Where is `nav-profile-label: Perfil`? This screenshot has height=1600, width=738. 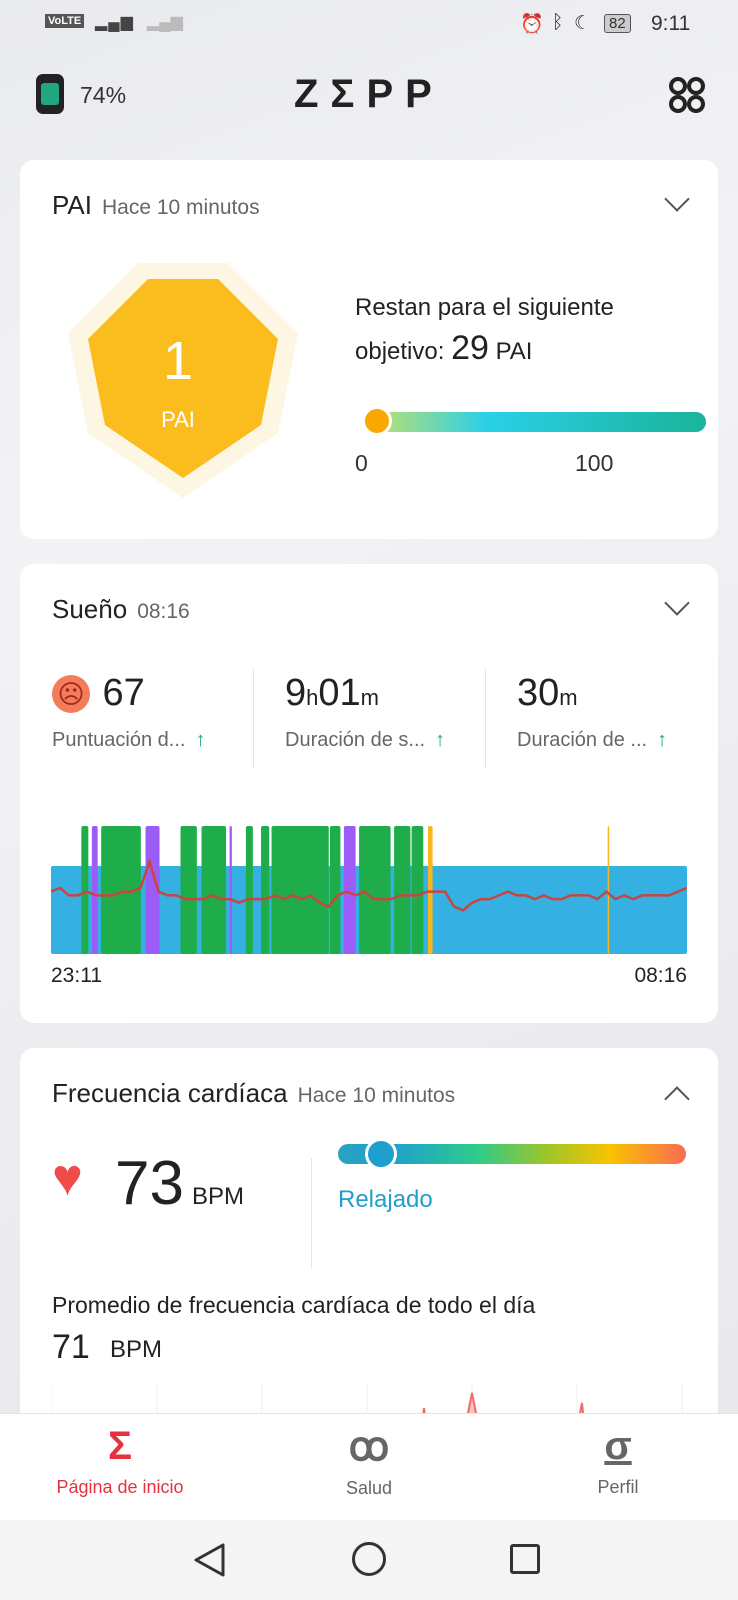
nav-profile-label: Perfil is located at coordinates (618, 1487).